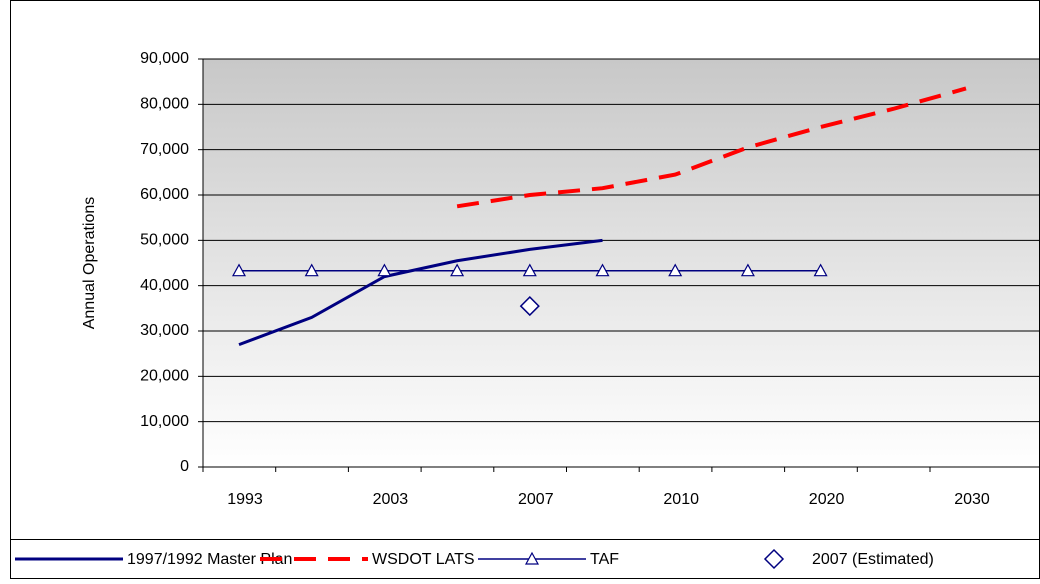 This screenshot has width=1040, height=584. What do you see at coordinates (164, 285) in the screenshot?
I see `y-tick-label: 40,000` at bounding box center [164, 285].